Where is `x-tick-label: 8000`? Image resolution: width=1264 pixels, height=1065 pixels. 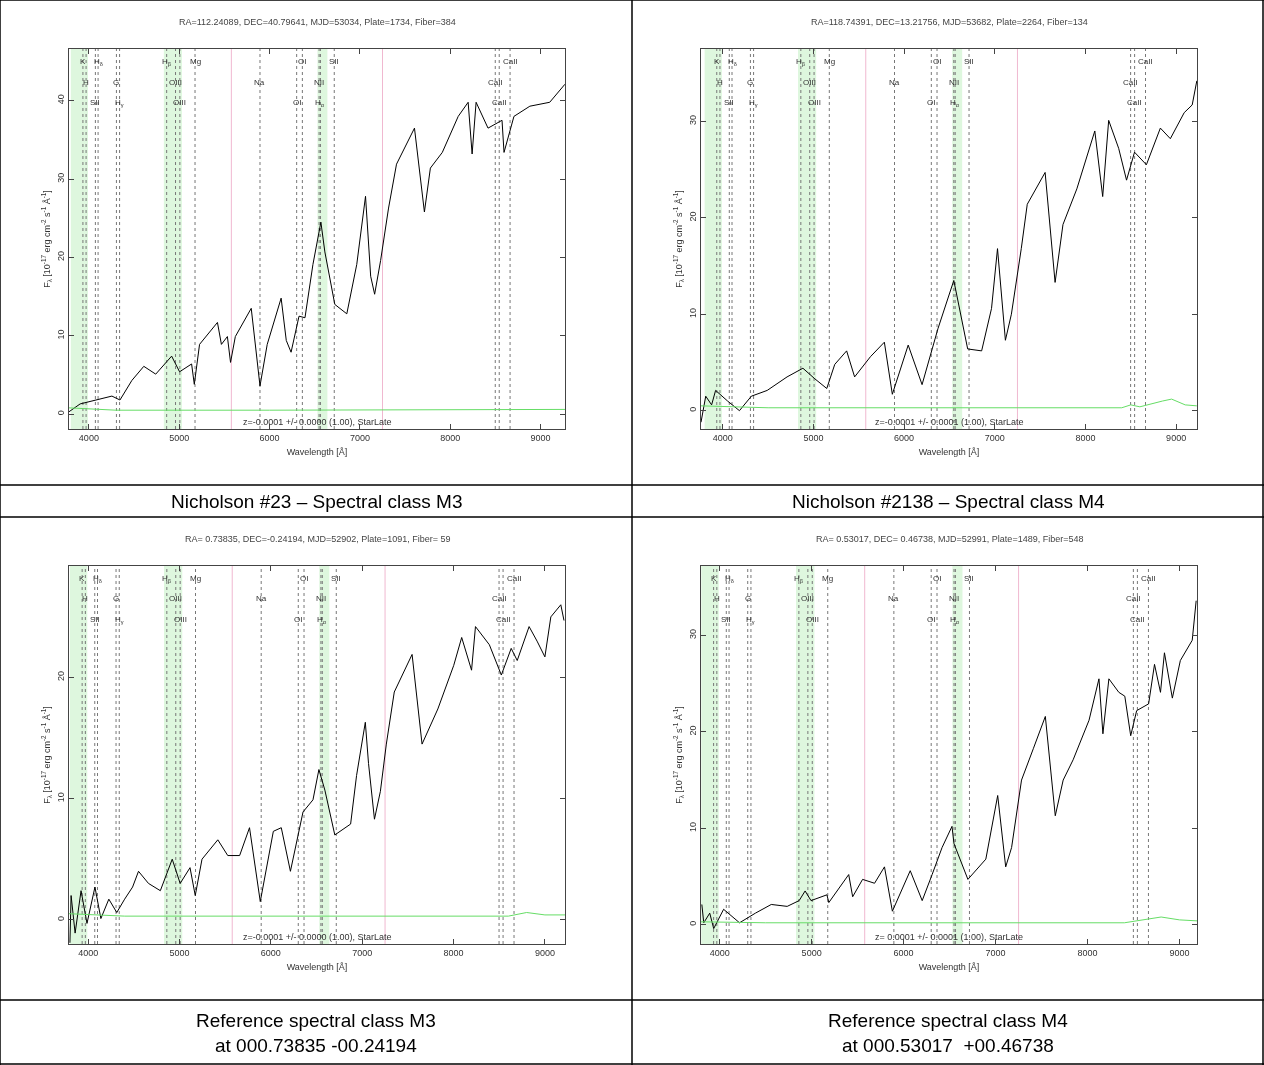
x-tick-label: 8000 is located at coordinates (1085, 437).